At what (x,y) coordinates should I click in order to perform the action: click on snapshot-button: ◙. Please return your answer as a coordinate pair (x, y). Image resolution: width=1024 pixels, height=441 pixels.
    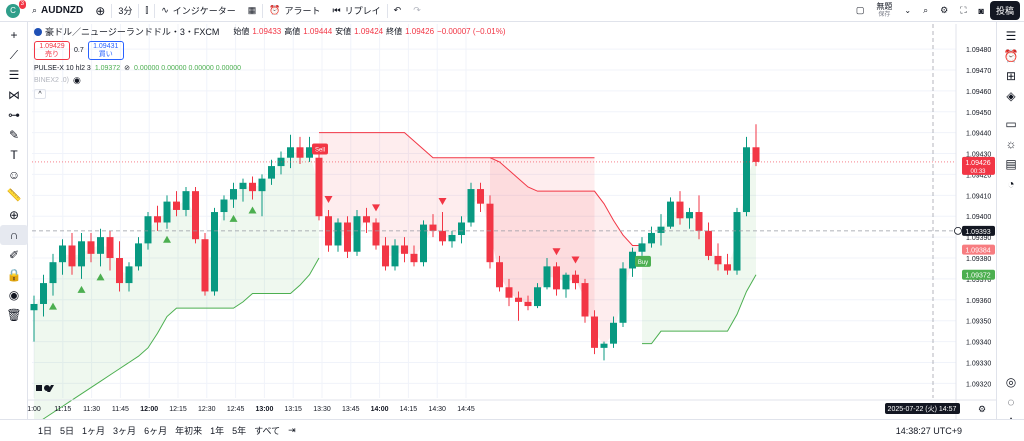
    Looking at the image, I should click on (981, 11).